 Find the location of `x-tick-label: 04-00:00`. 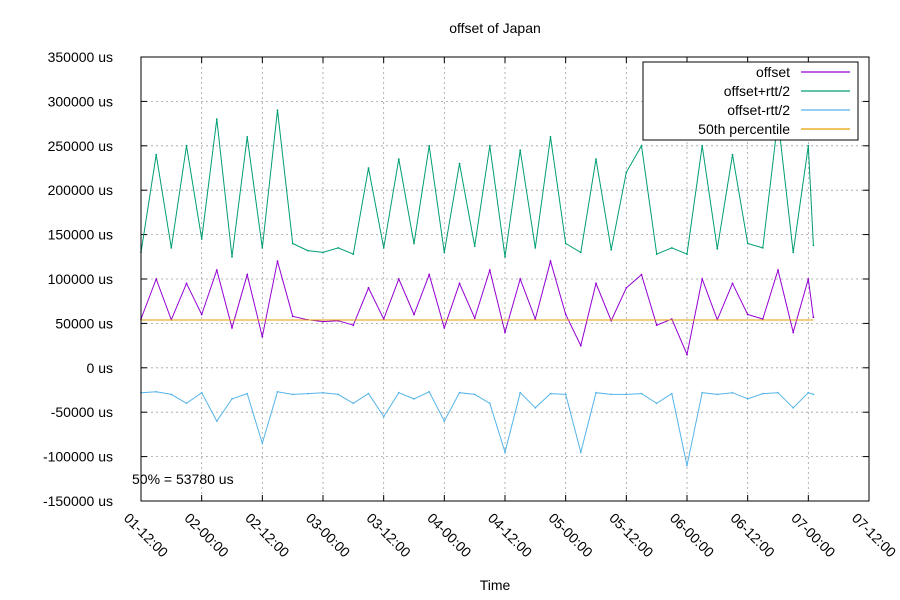

x-tick-label: 04-00:00 is located at coordinates (449, 535).